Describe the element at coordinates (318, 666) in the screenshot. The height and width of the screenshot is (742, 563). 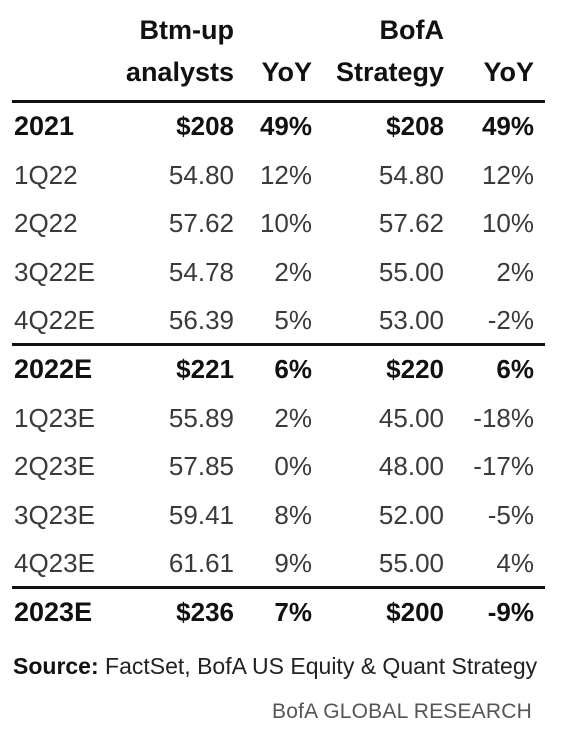
I see `source-text: FactSet, BofA US Equity & Quant Strategy` at that location.